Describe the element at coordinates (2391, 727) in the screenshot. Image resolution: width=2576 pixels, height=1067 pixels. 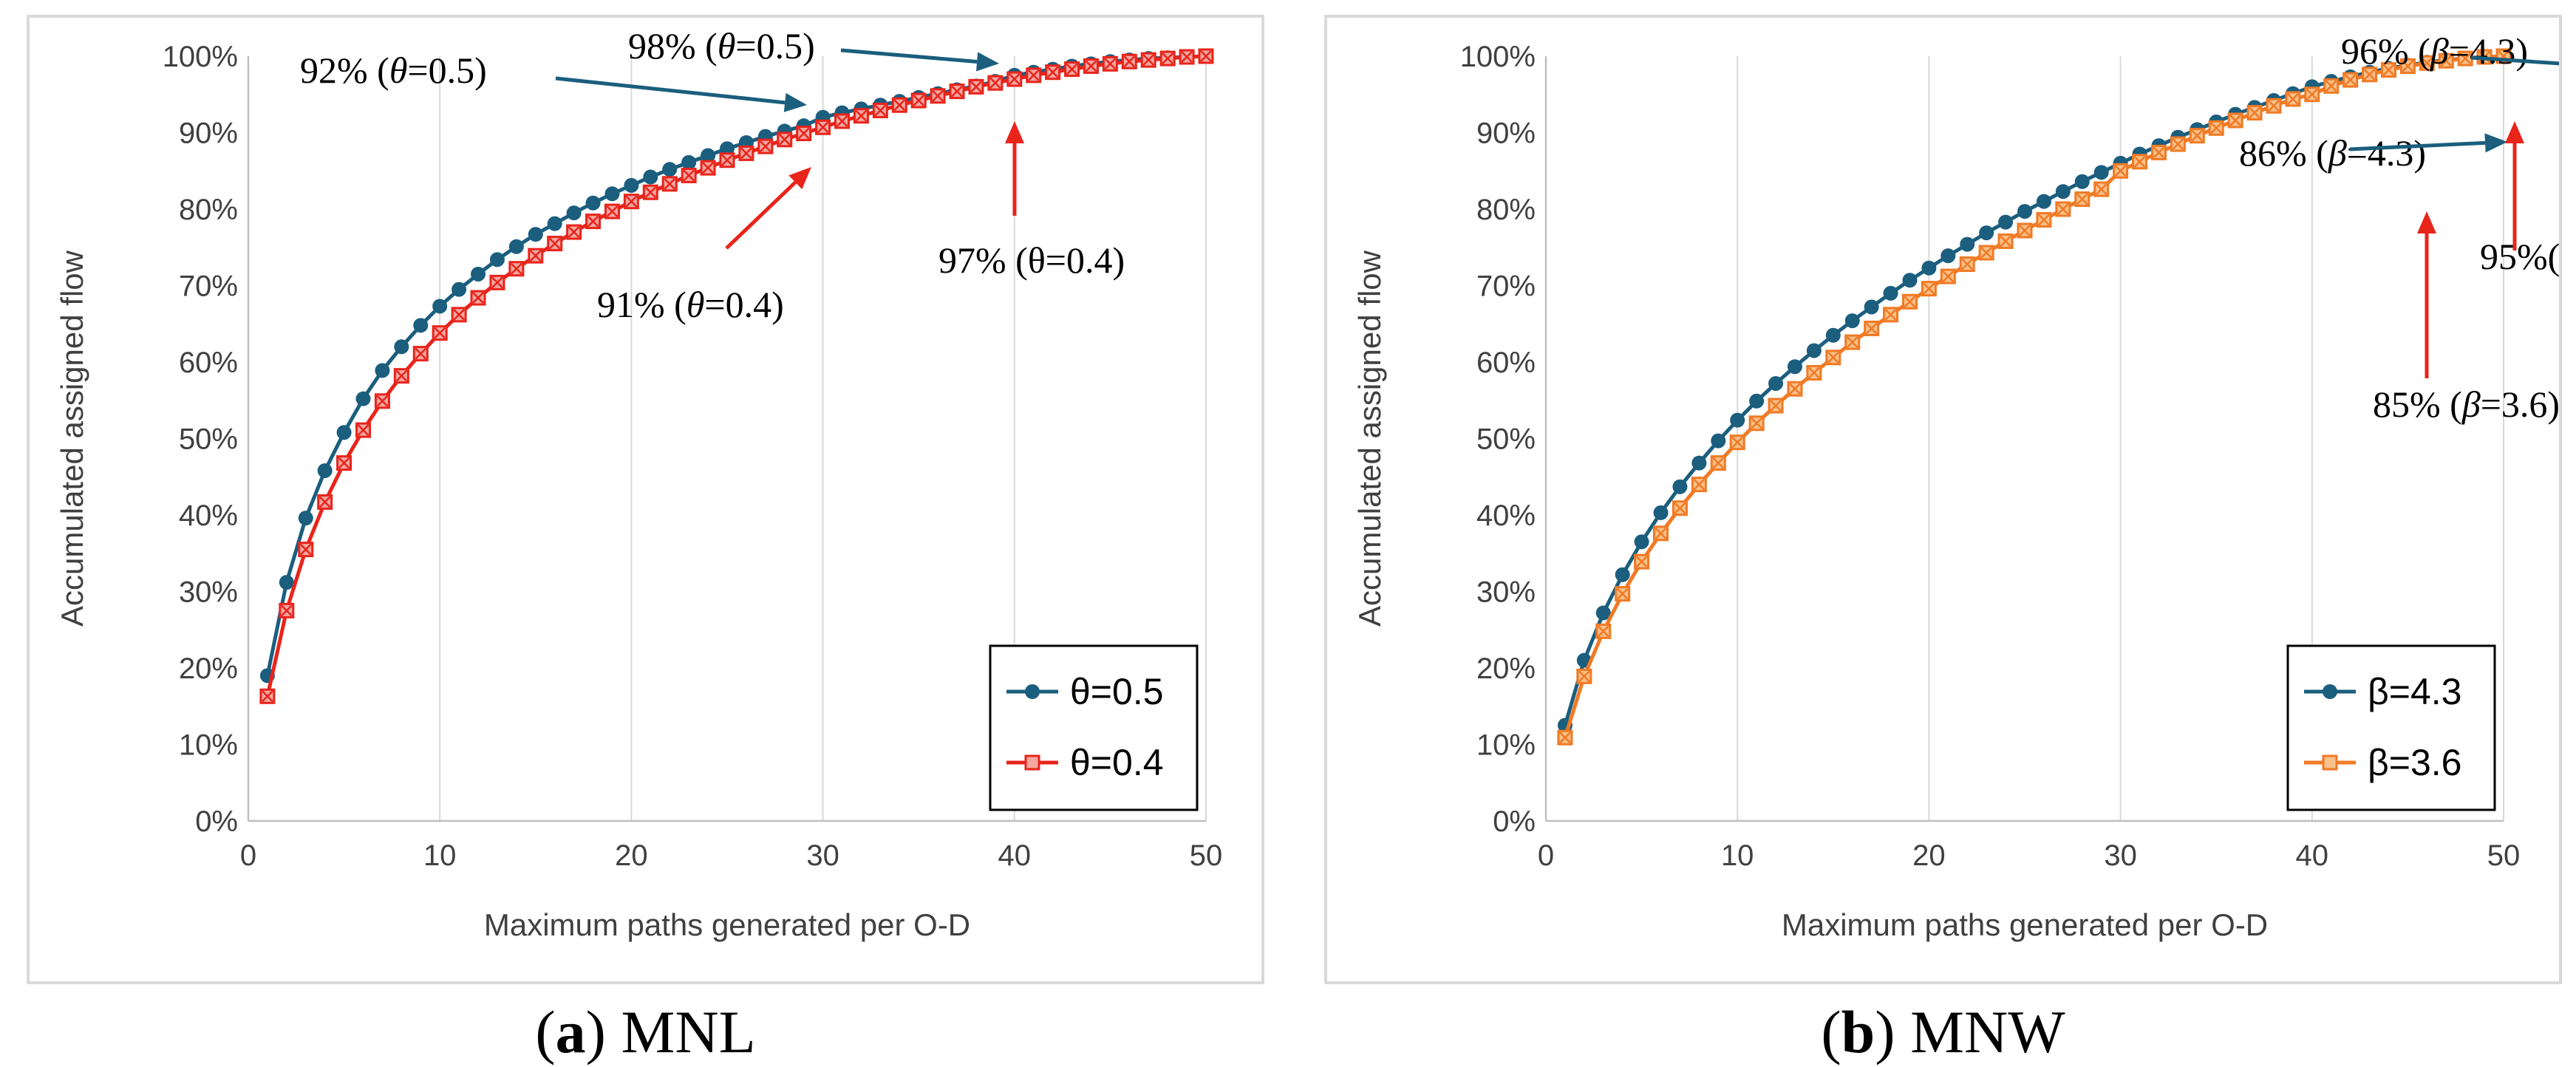
I see `legend-box` at that location.